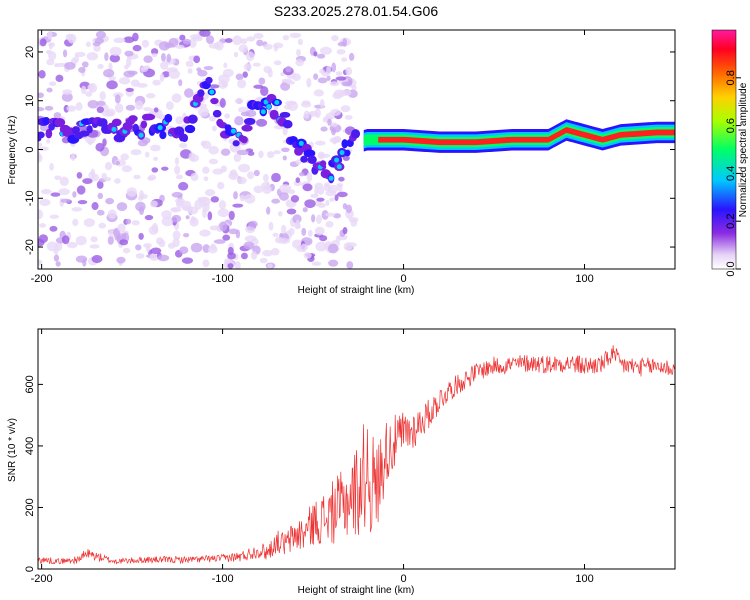 Image resolution: width=750 pixels, height=600 pixels. What do you see at coordinates (356, 290) in the screenshot?
I see `spectrogram-xlabel: Height of straight line (km)` at bounding box center [356, 290].